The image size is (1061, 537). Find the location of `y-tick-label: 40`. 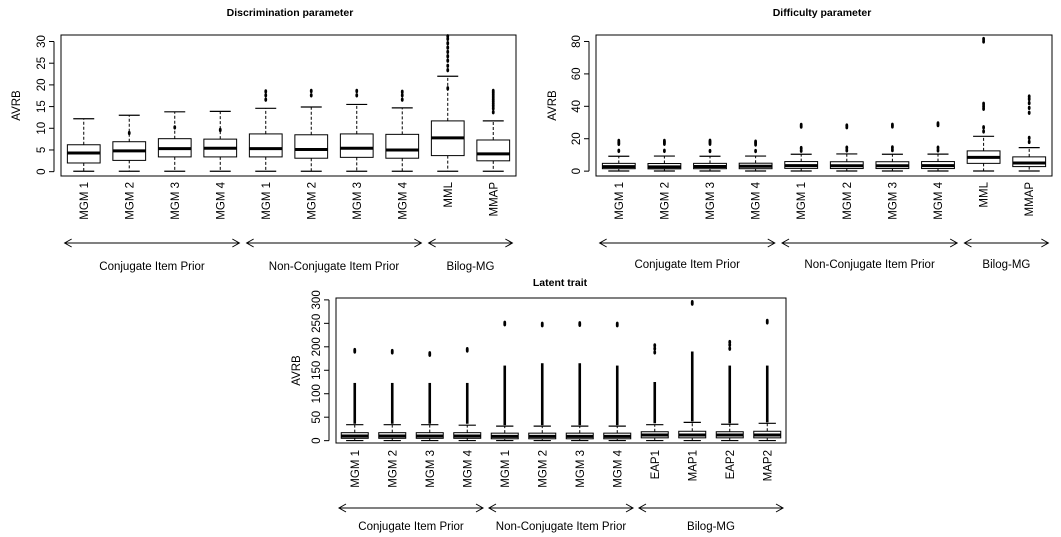

y-tick-label: 40 is located at coordinates (577, 106).